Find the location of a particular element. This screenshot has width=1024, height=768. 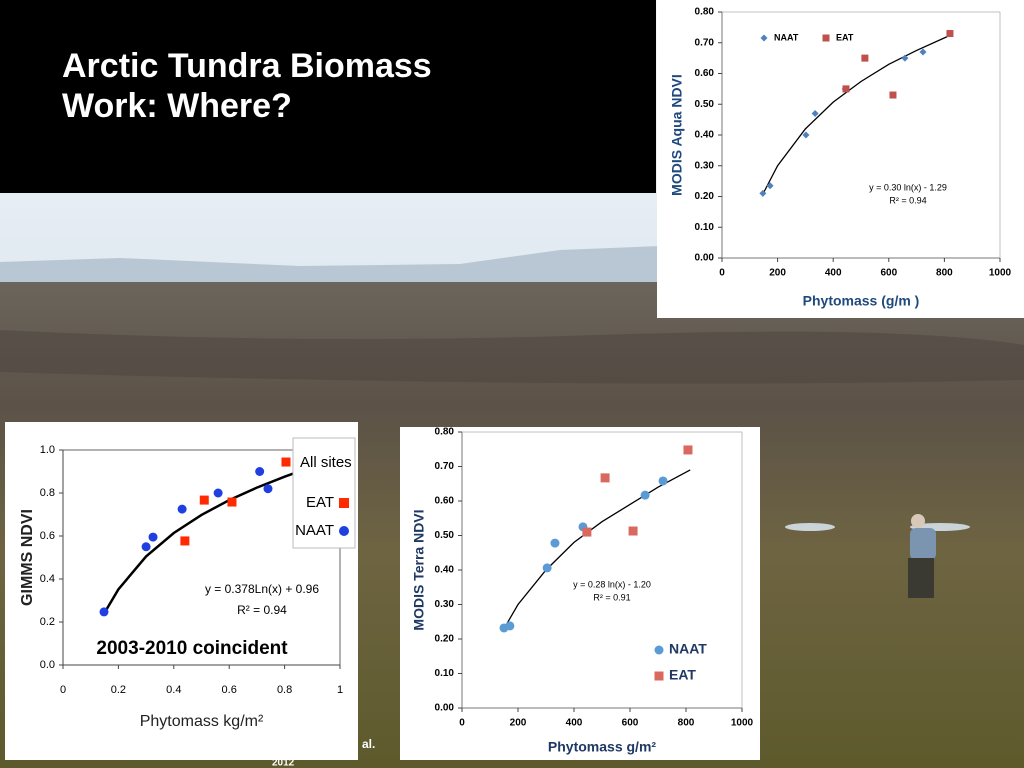

y-tick-label: 1.0 is located at coordinates (47, 450).